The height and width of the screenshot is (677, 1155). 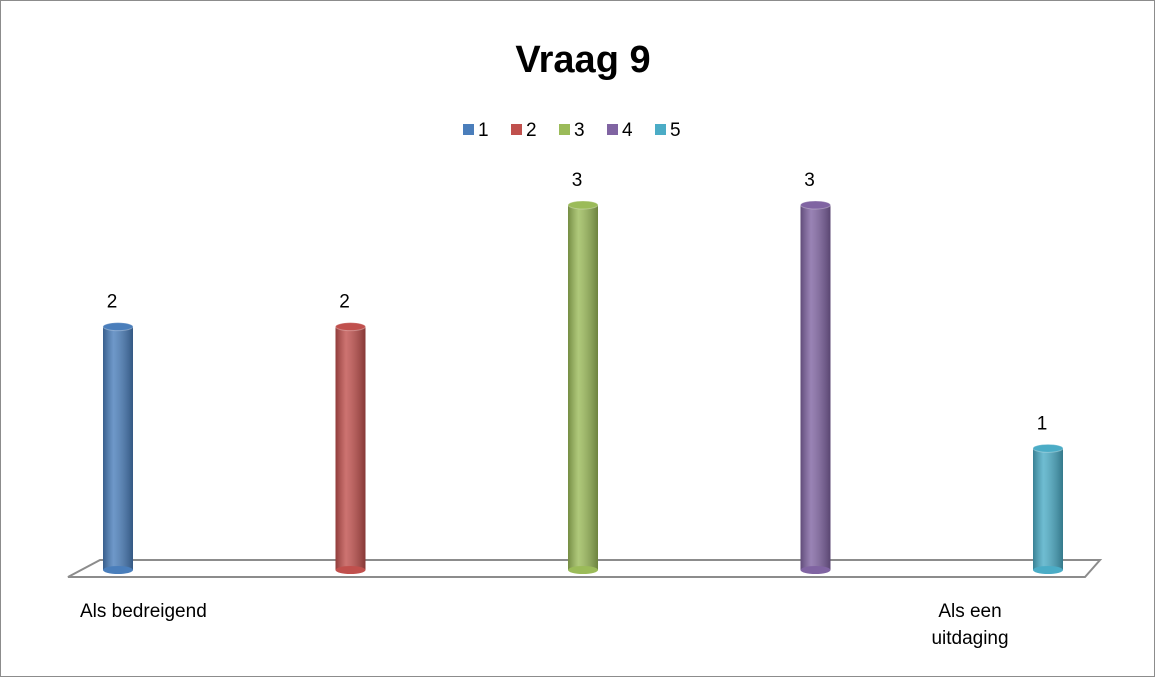 I want to click on data-label: 1, so click(x=1042, y=423).